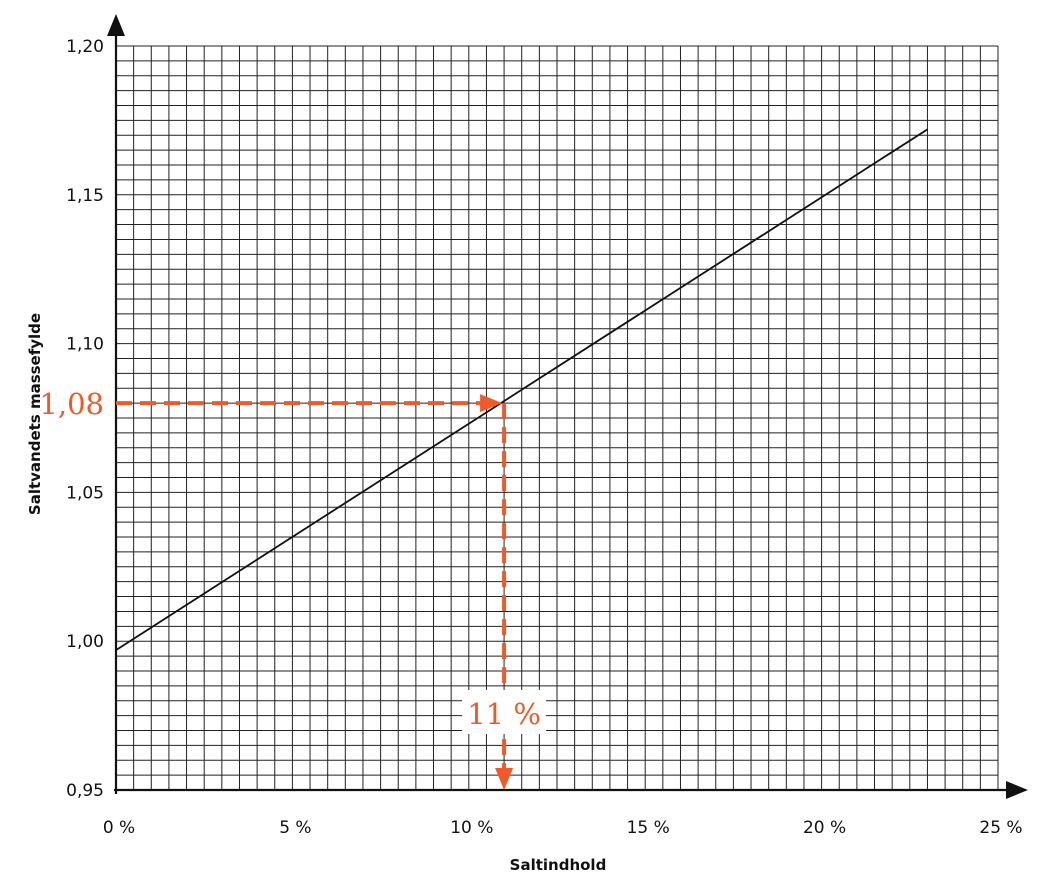 This screenshot has width=1042, height=895. I want to click on annotation-y-label: 1,08, so click(71, 404).